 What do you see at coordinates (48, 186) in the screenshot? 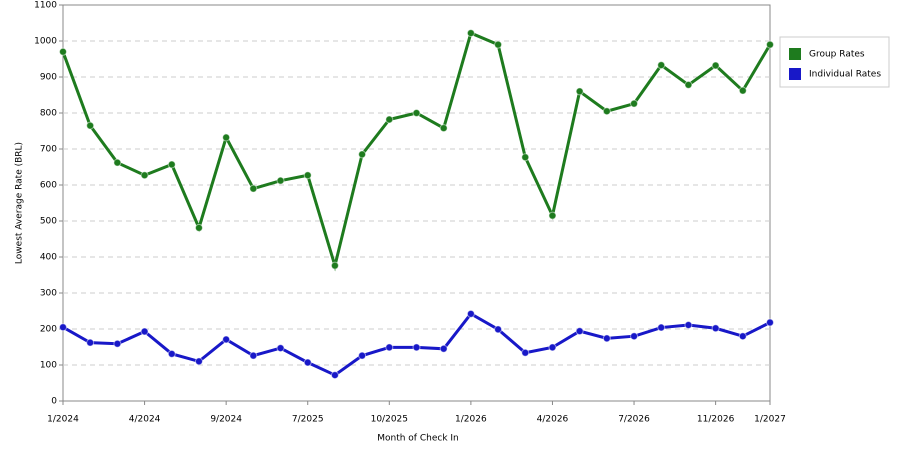
I see `y-tick-label: 600` at bounding box center [48, 186].